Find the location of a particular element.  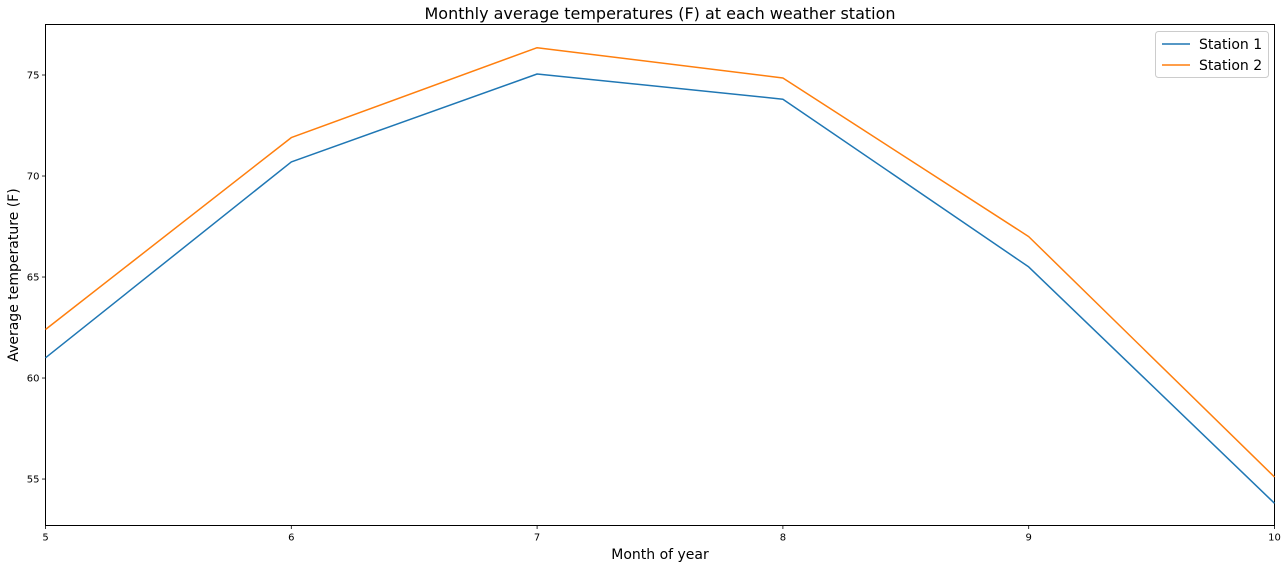

x-tick-label: 6 is located at coordinates (291, 538).